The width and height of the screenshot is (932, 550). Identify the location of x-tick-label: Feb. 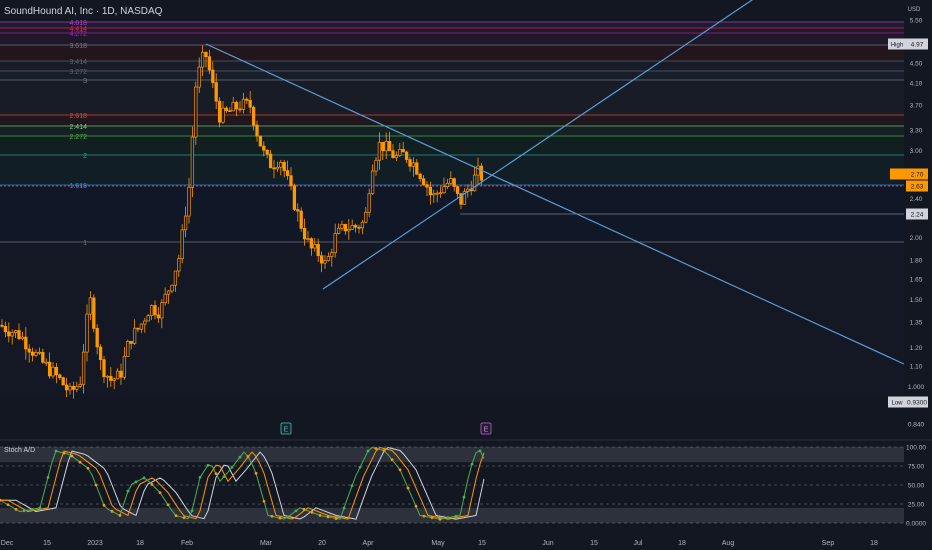
(187, 543).